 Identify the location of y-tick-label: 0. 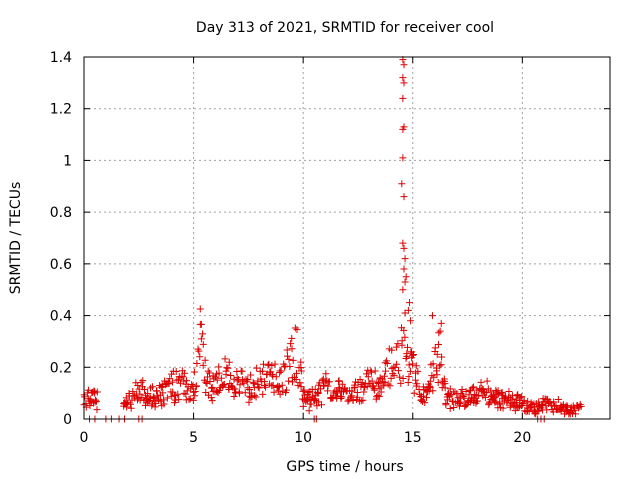
(67, 420).